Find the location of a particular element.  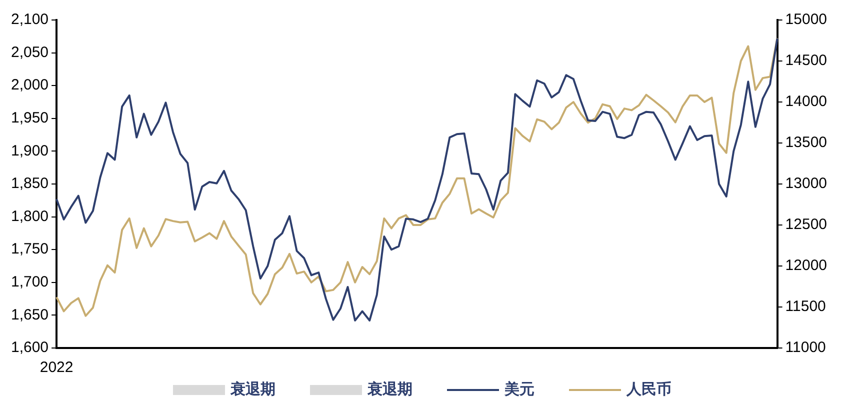

y-tick-label: 1,800 is located at coordinates (29, 216).